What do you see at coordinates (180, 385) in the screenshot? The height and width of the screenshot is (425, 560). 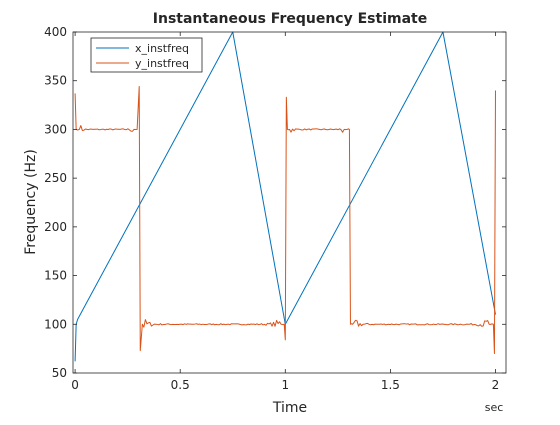 I see `x-tick-label: 0.5` at bounding box center [180, 385].